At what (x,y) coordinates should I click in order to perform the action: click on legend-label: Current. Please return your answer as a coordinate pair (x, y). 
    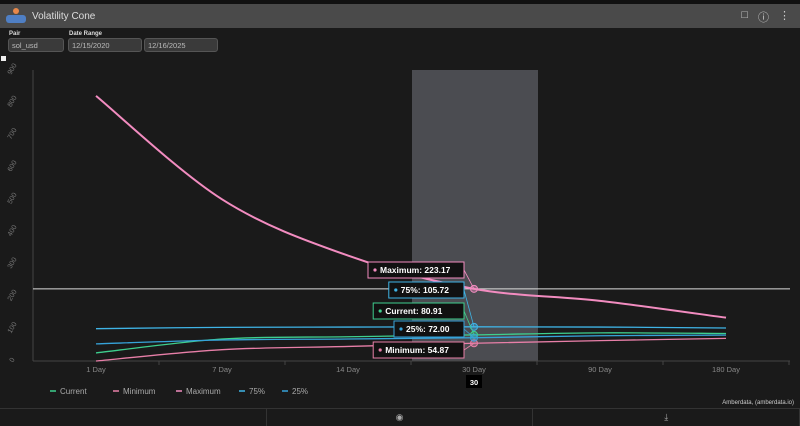
    Looking at the image, I should click on (73, 391).